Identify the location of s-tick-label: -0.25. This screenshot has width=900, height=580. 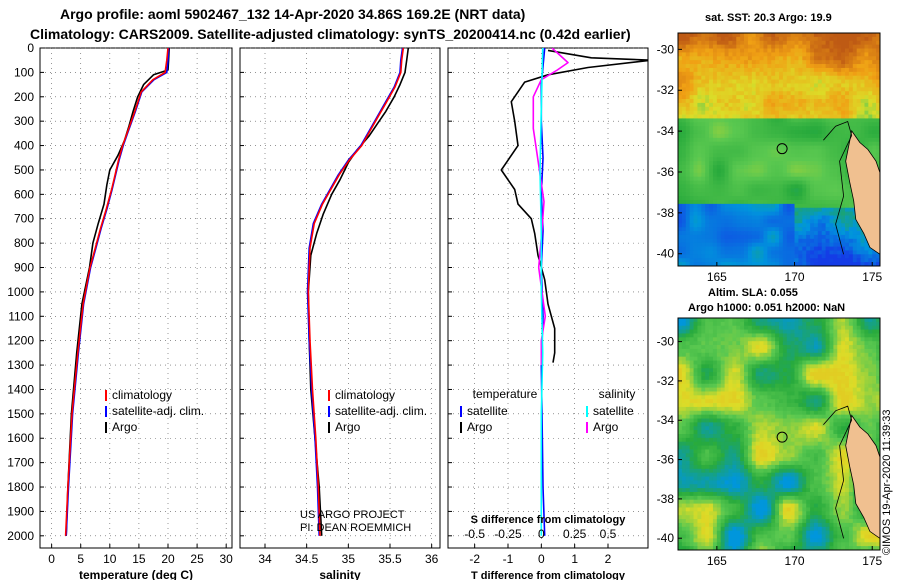
(508, 534).